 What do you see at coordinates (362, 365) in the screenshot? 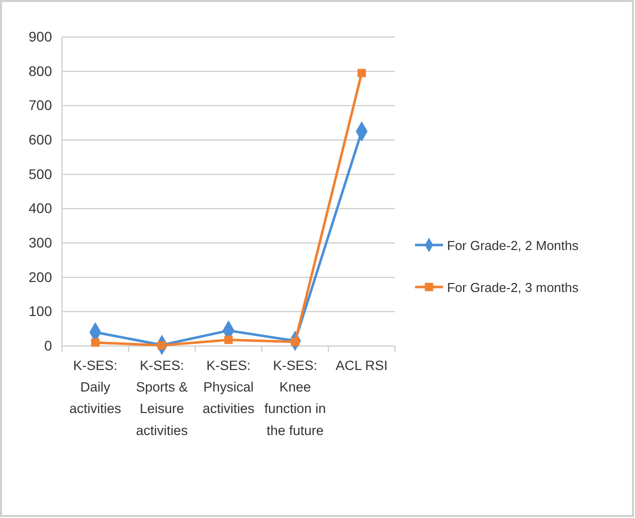
I see `x-tick-label: ACL RSI` at bounding box center [362, 365].